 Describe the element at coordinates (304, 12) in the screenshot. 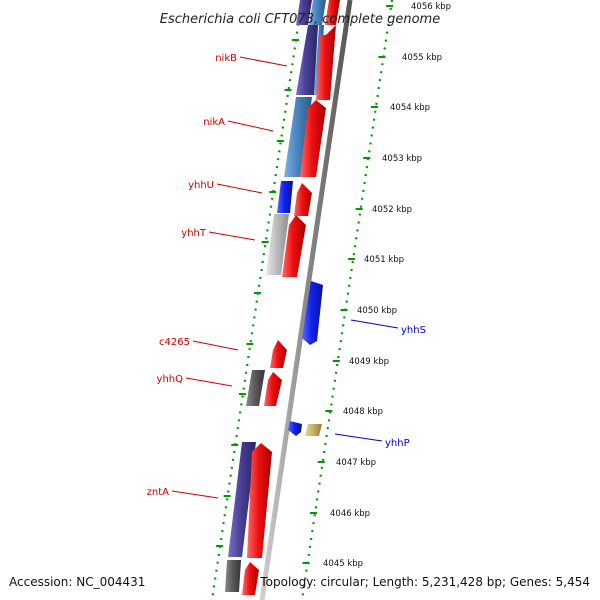

I see `gene-arrow-top-navy` at that location.